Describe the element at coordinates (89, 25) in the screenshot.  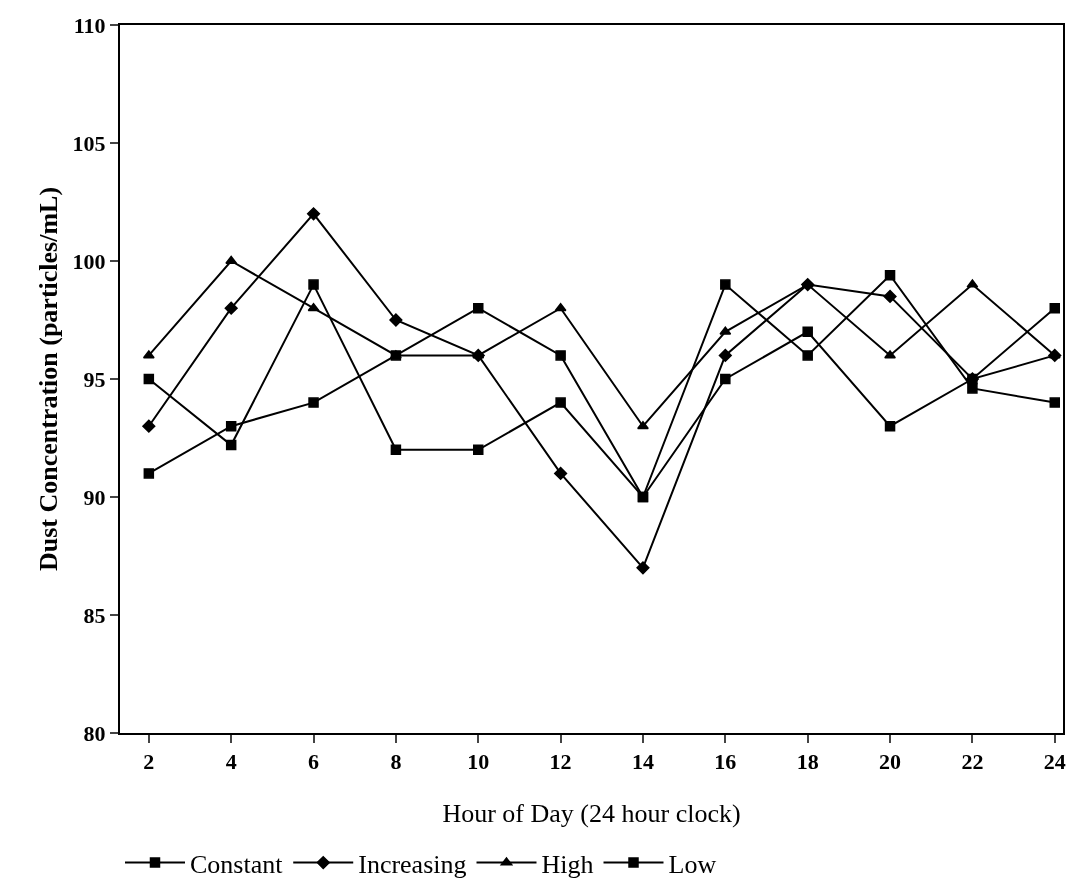
I see `y-tick-label: 110` at that location.